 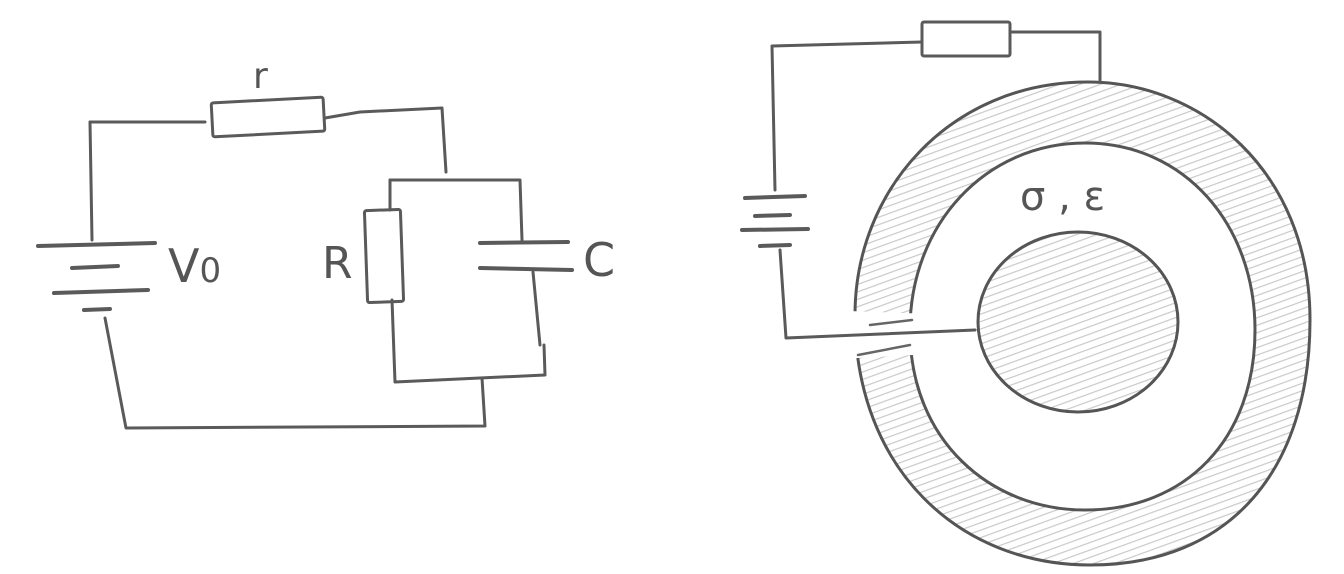 What do you see at coordinates (91, 181) in the screenshot?
I see `wire-left-vertical` at bounding box center [91, 181].